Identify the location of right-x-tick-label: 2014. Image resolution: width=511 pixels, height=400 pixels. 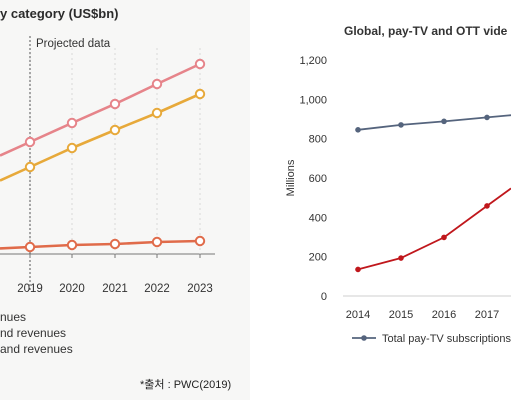
(358, 315).